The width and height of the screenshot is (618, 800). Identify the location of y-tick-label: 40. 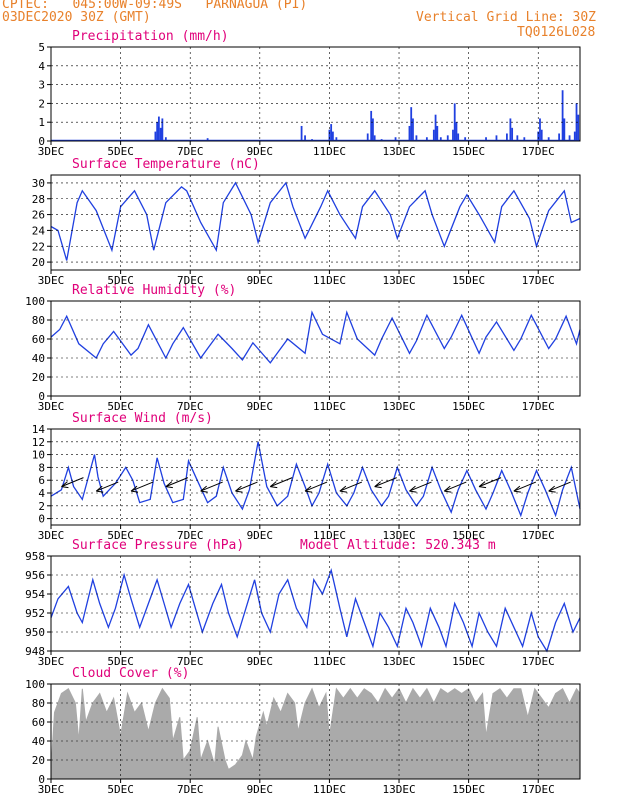
(38, 358).